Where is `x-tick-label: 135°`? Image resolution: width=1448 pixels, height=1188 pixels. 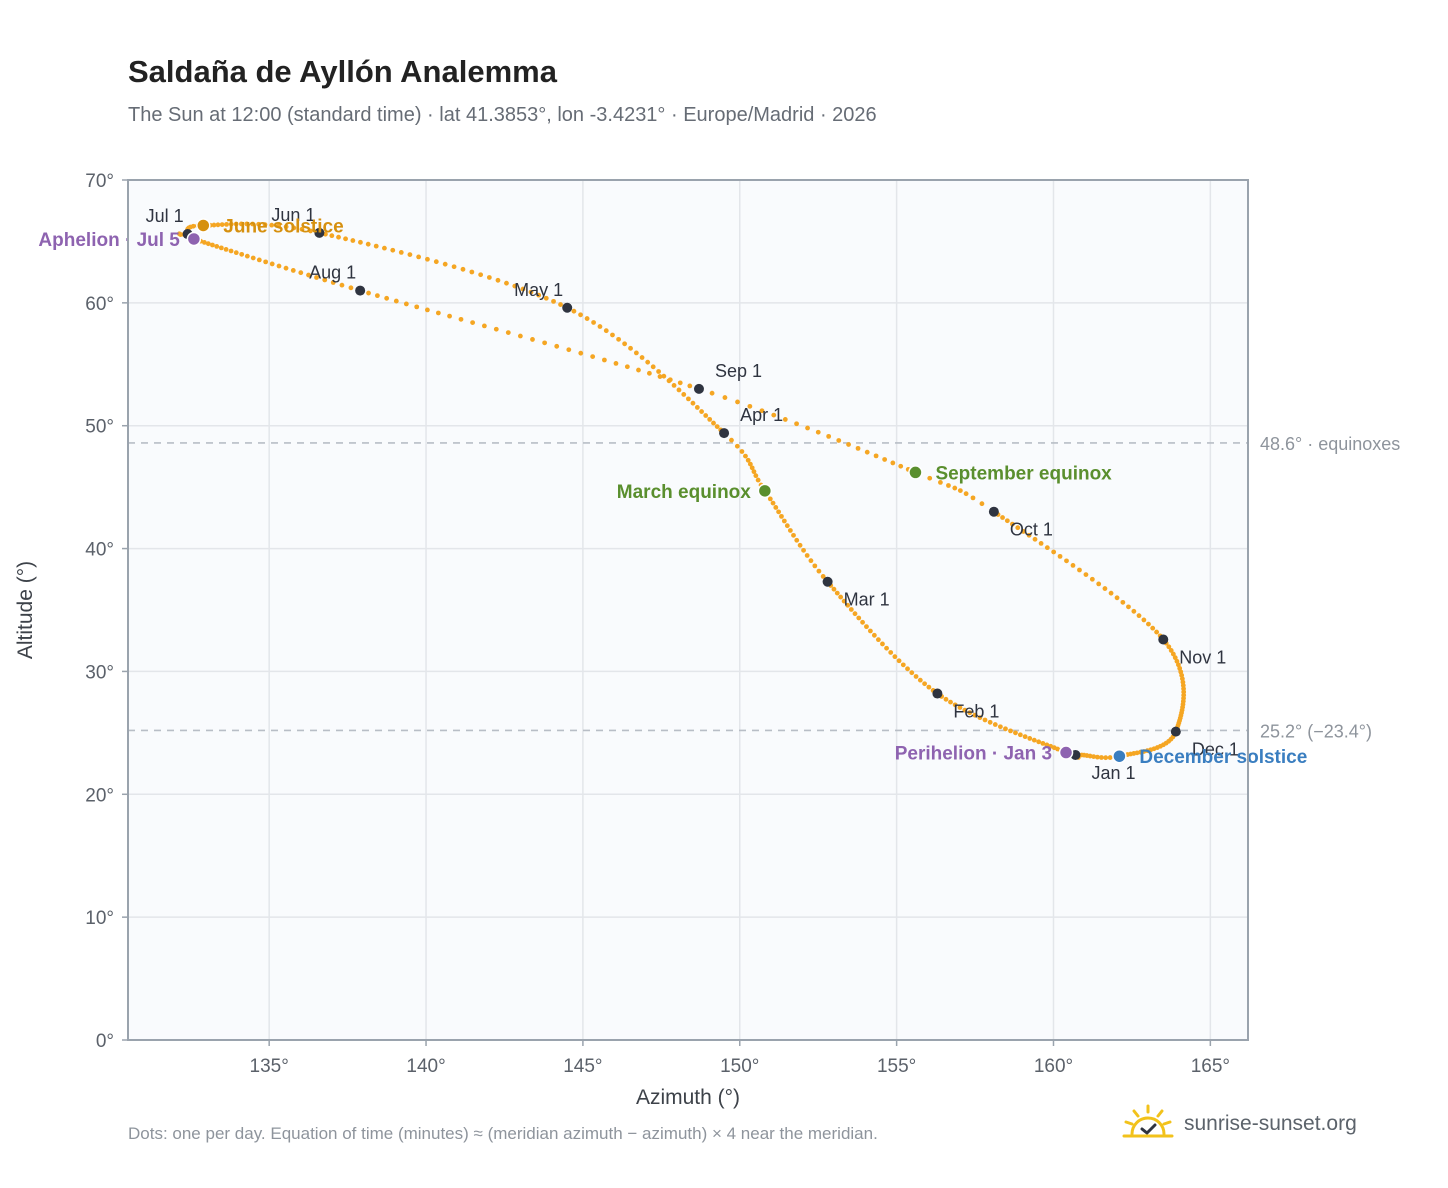
x-tick-label: 135° is located at coordinates (269, 1066).